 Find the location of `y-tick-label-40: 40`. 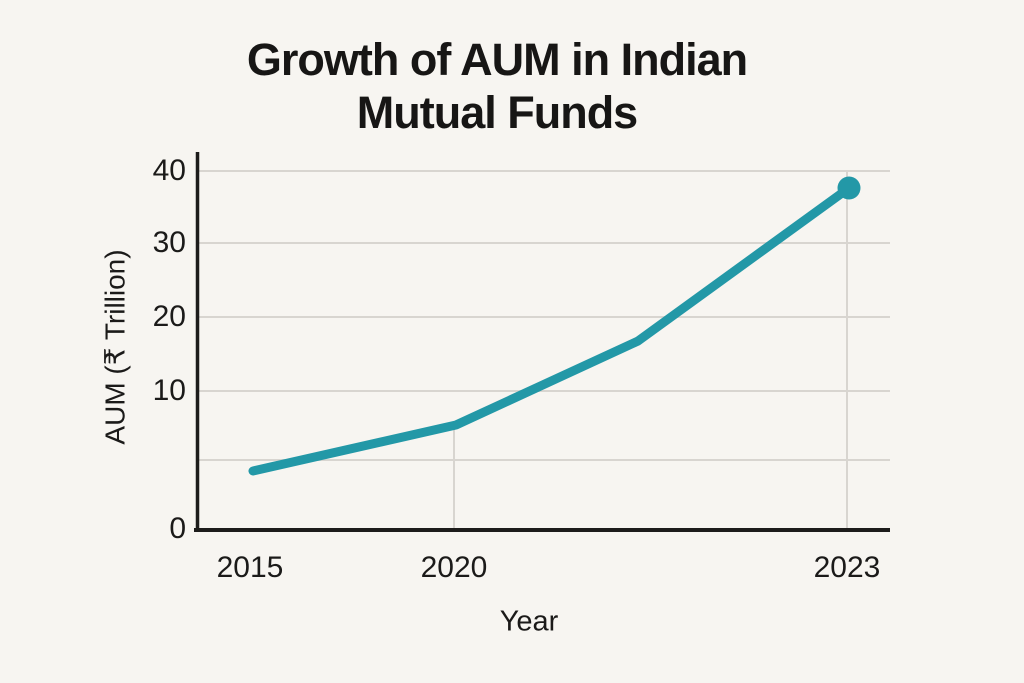

y-tick-label-40: 40 is located at coordinates (169, 170).